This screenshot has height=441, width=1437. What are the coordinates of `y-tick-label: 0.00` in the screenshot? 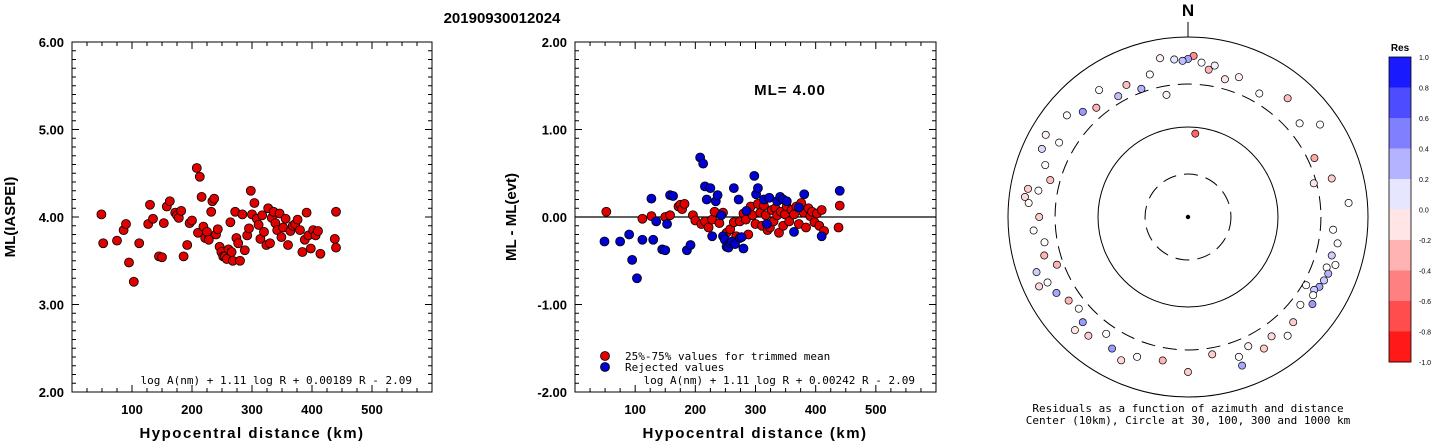 It's located at (554, 217).